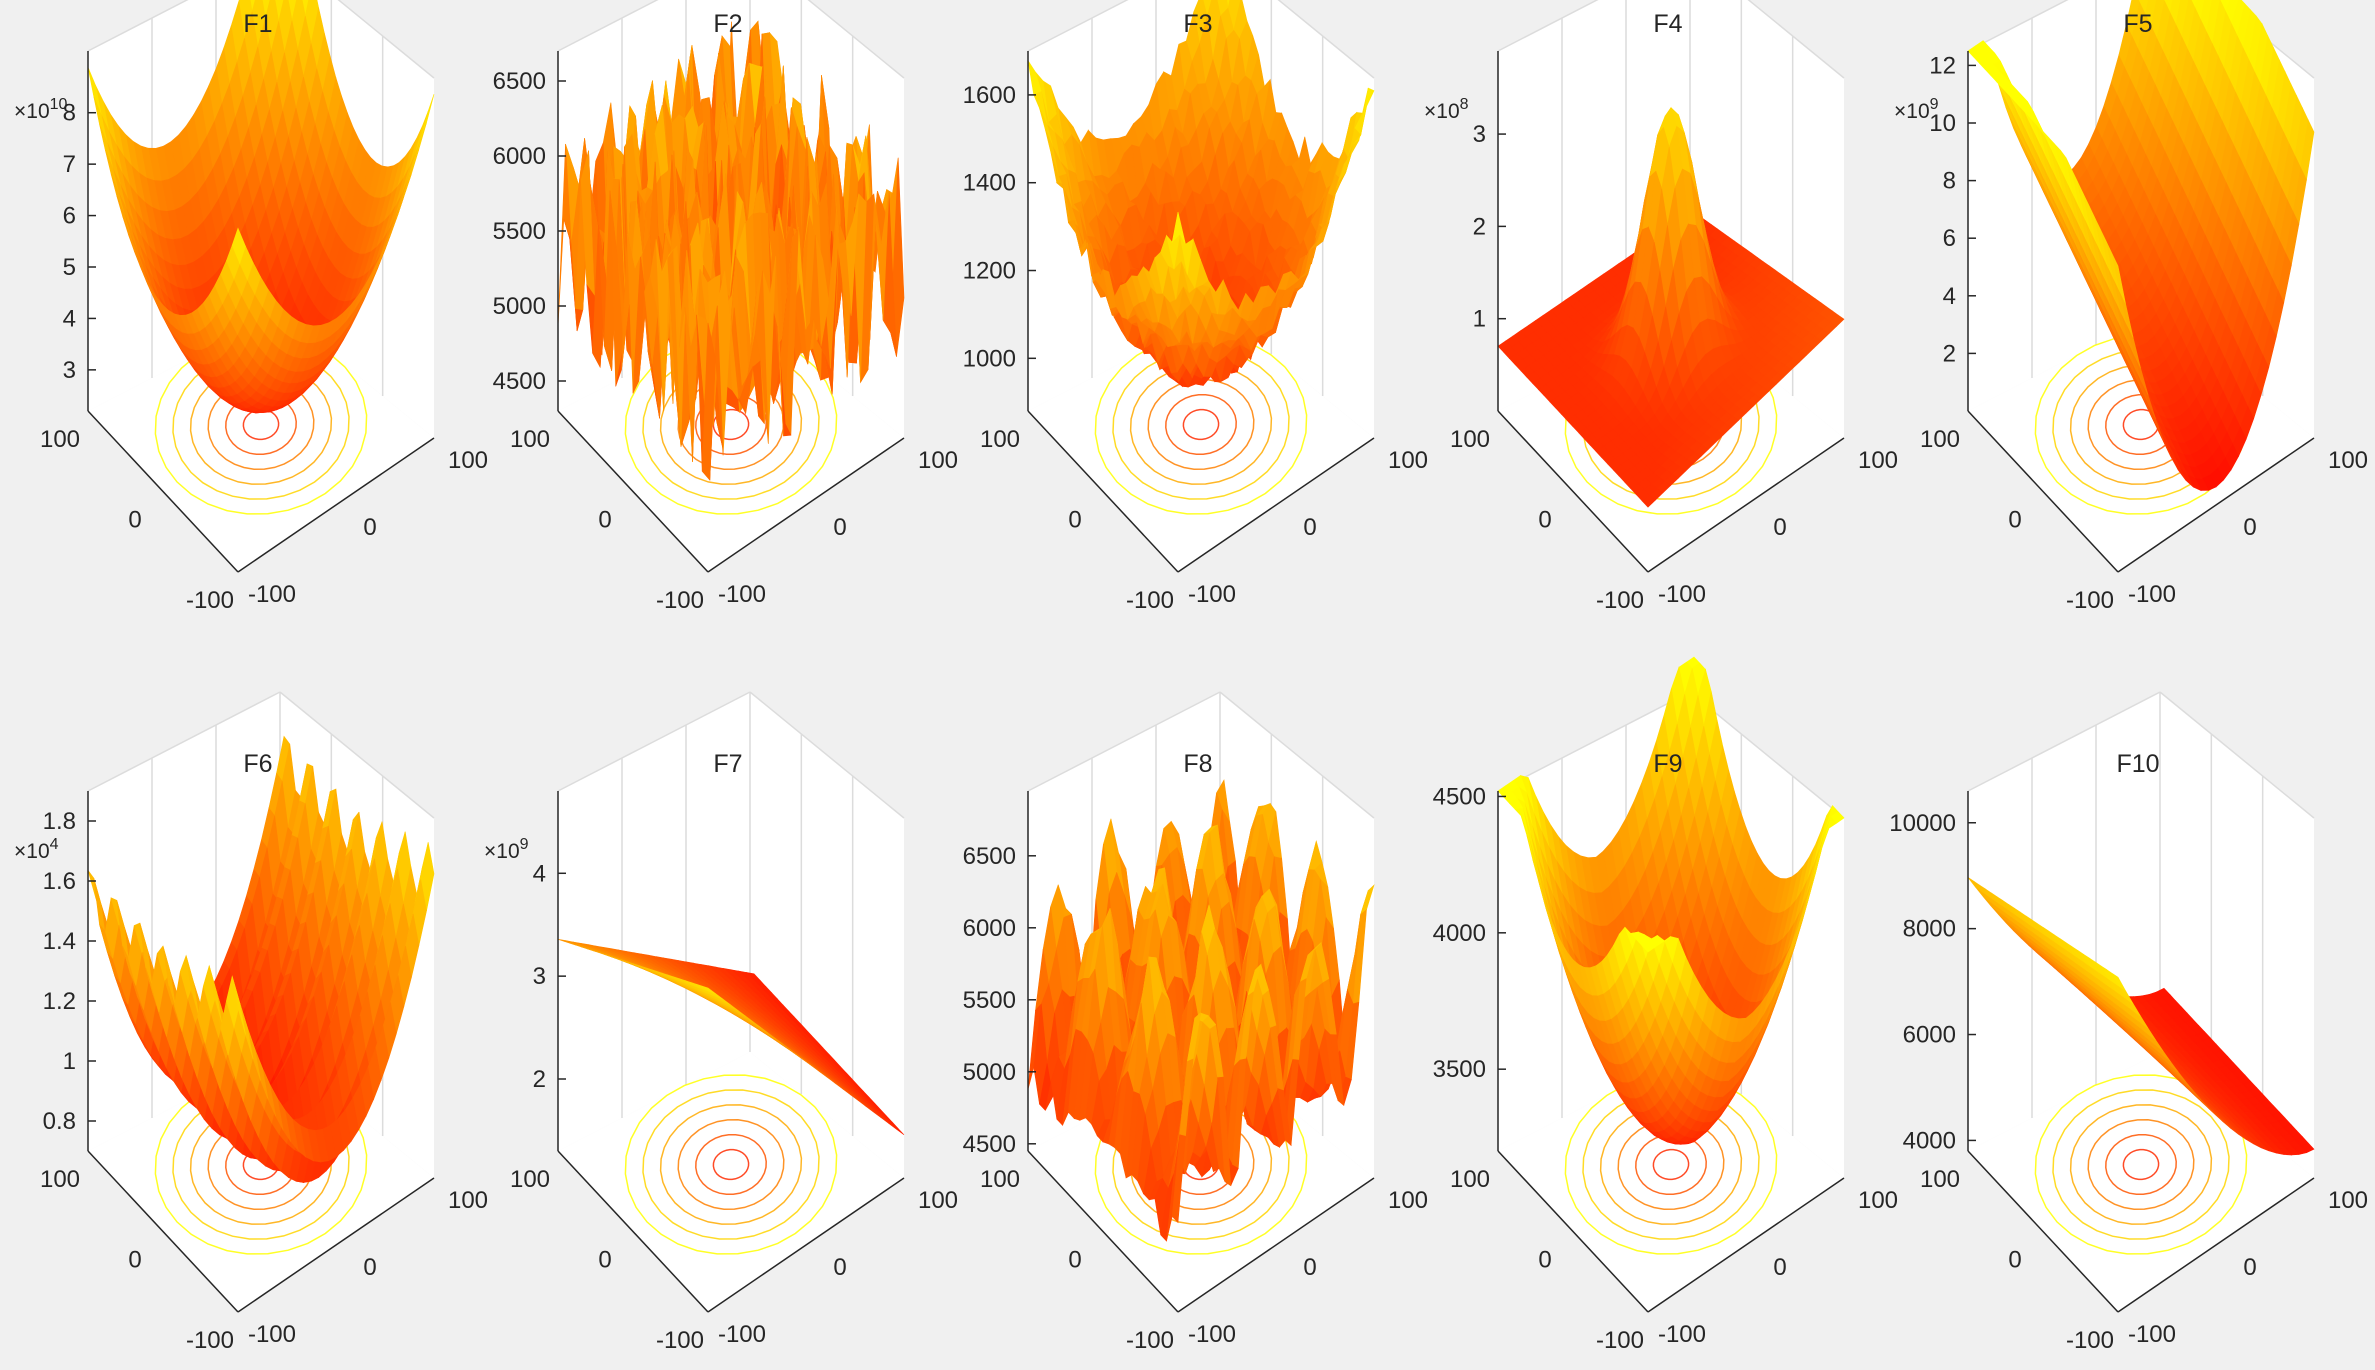 This screenshot has width=2375, height=1370. Describe the element at coordinates (1195, 307) in the screenshot. I see `surface-panel-f3: F3 1000 1200 1400 1600 -100 0 100 -100 0 100` at that location.